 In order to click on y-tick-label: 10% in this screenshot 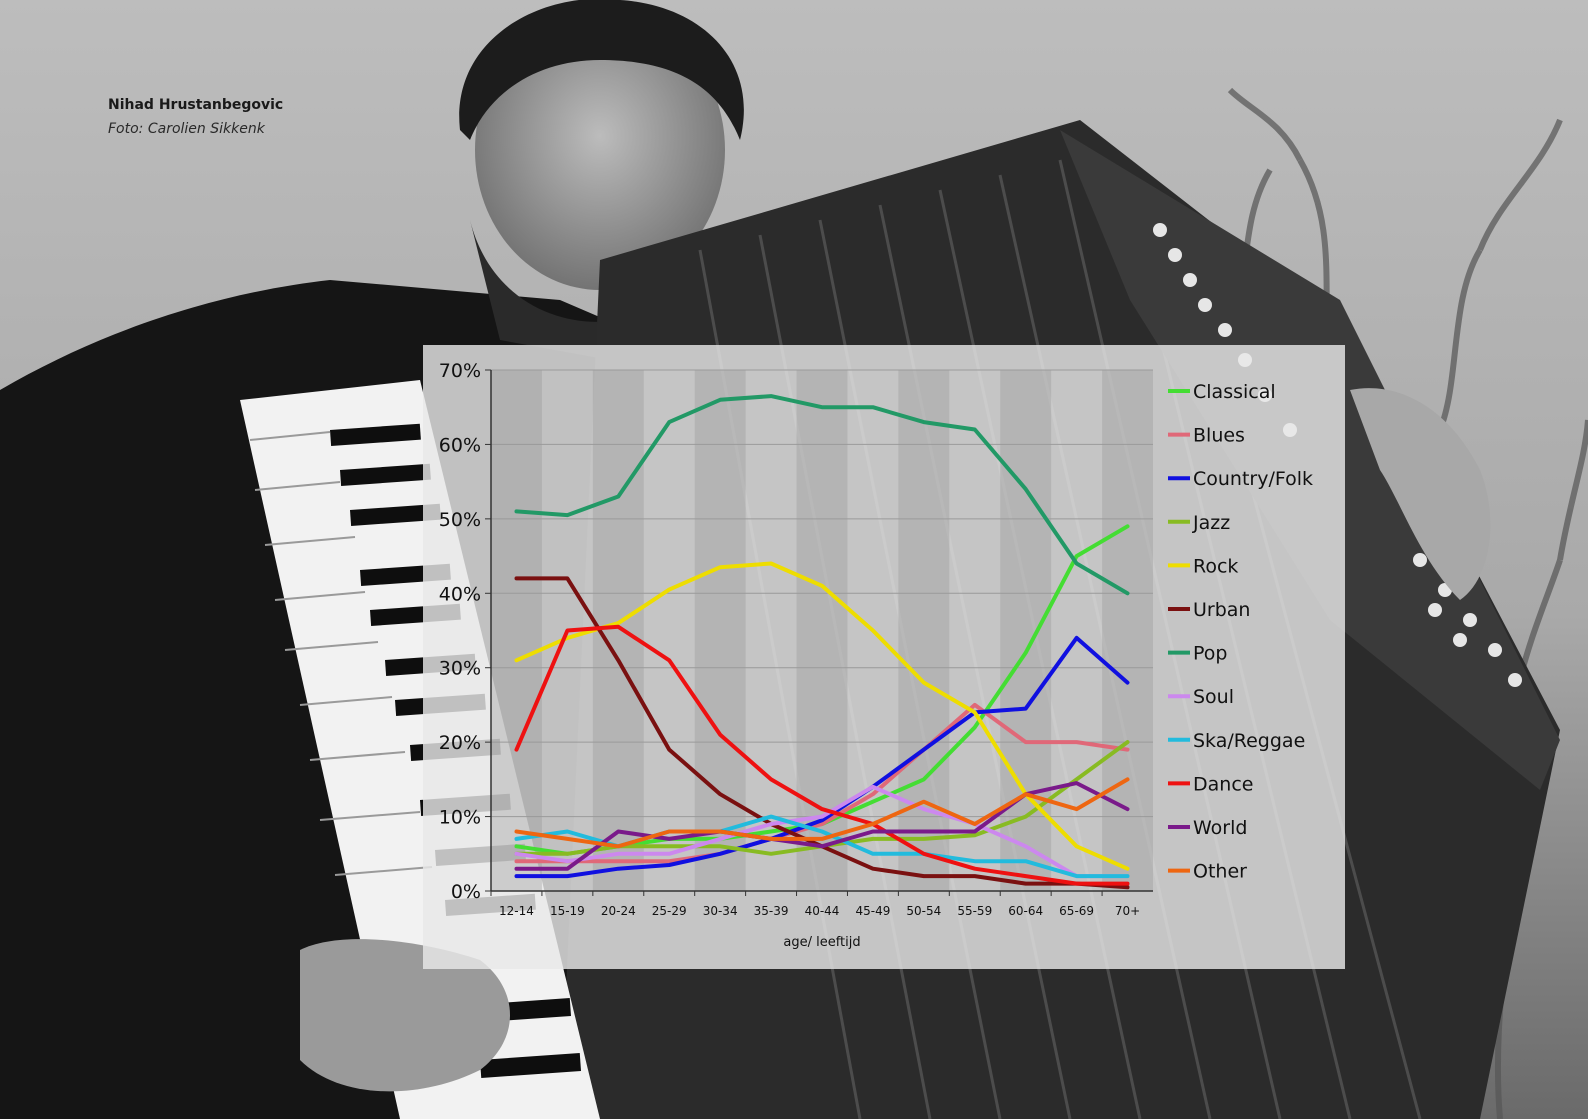, I will do `click(460, 818)`.